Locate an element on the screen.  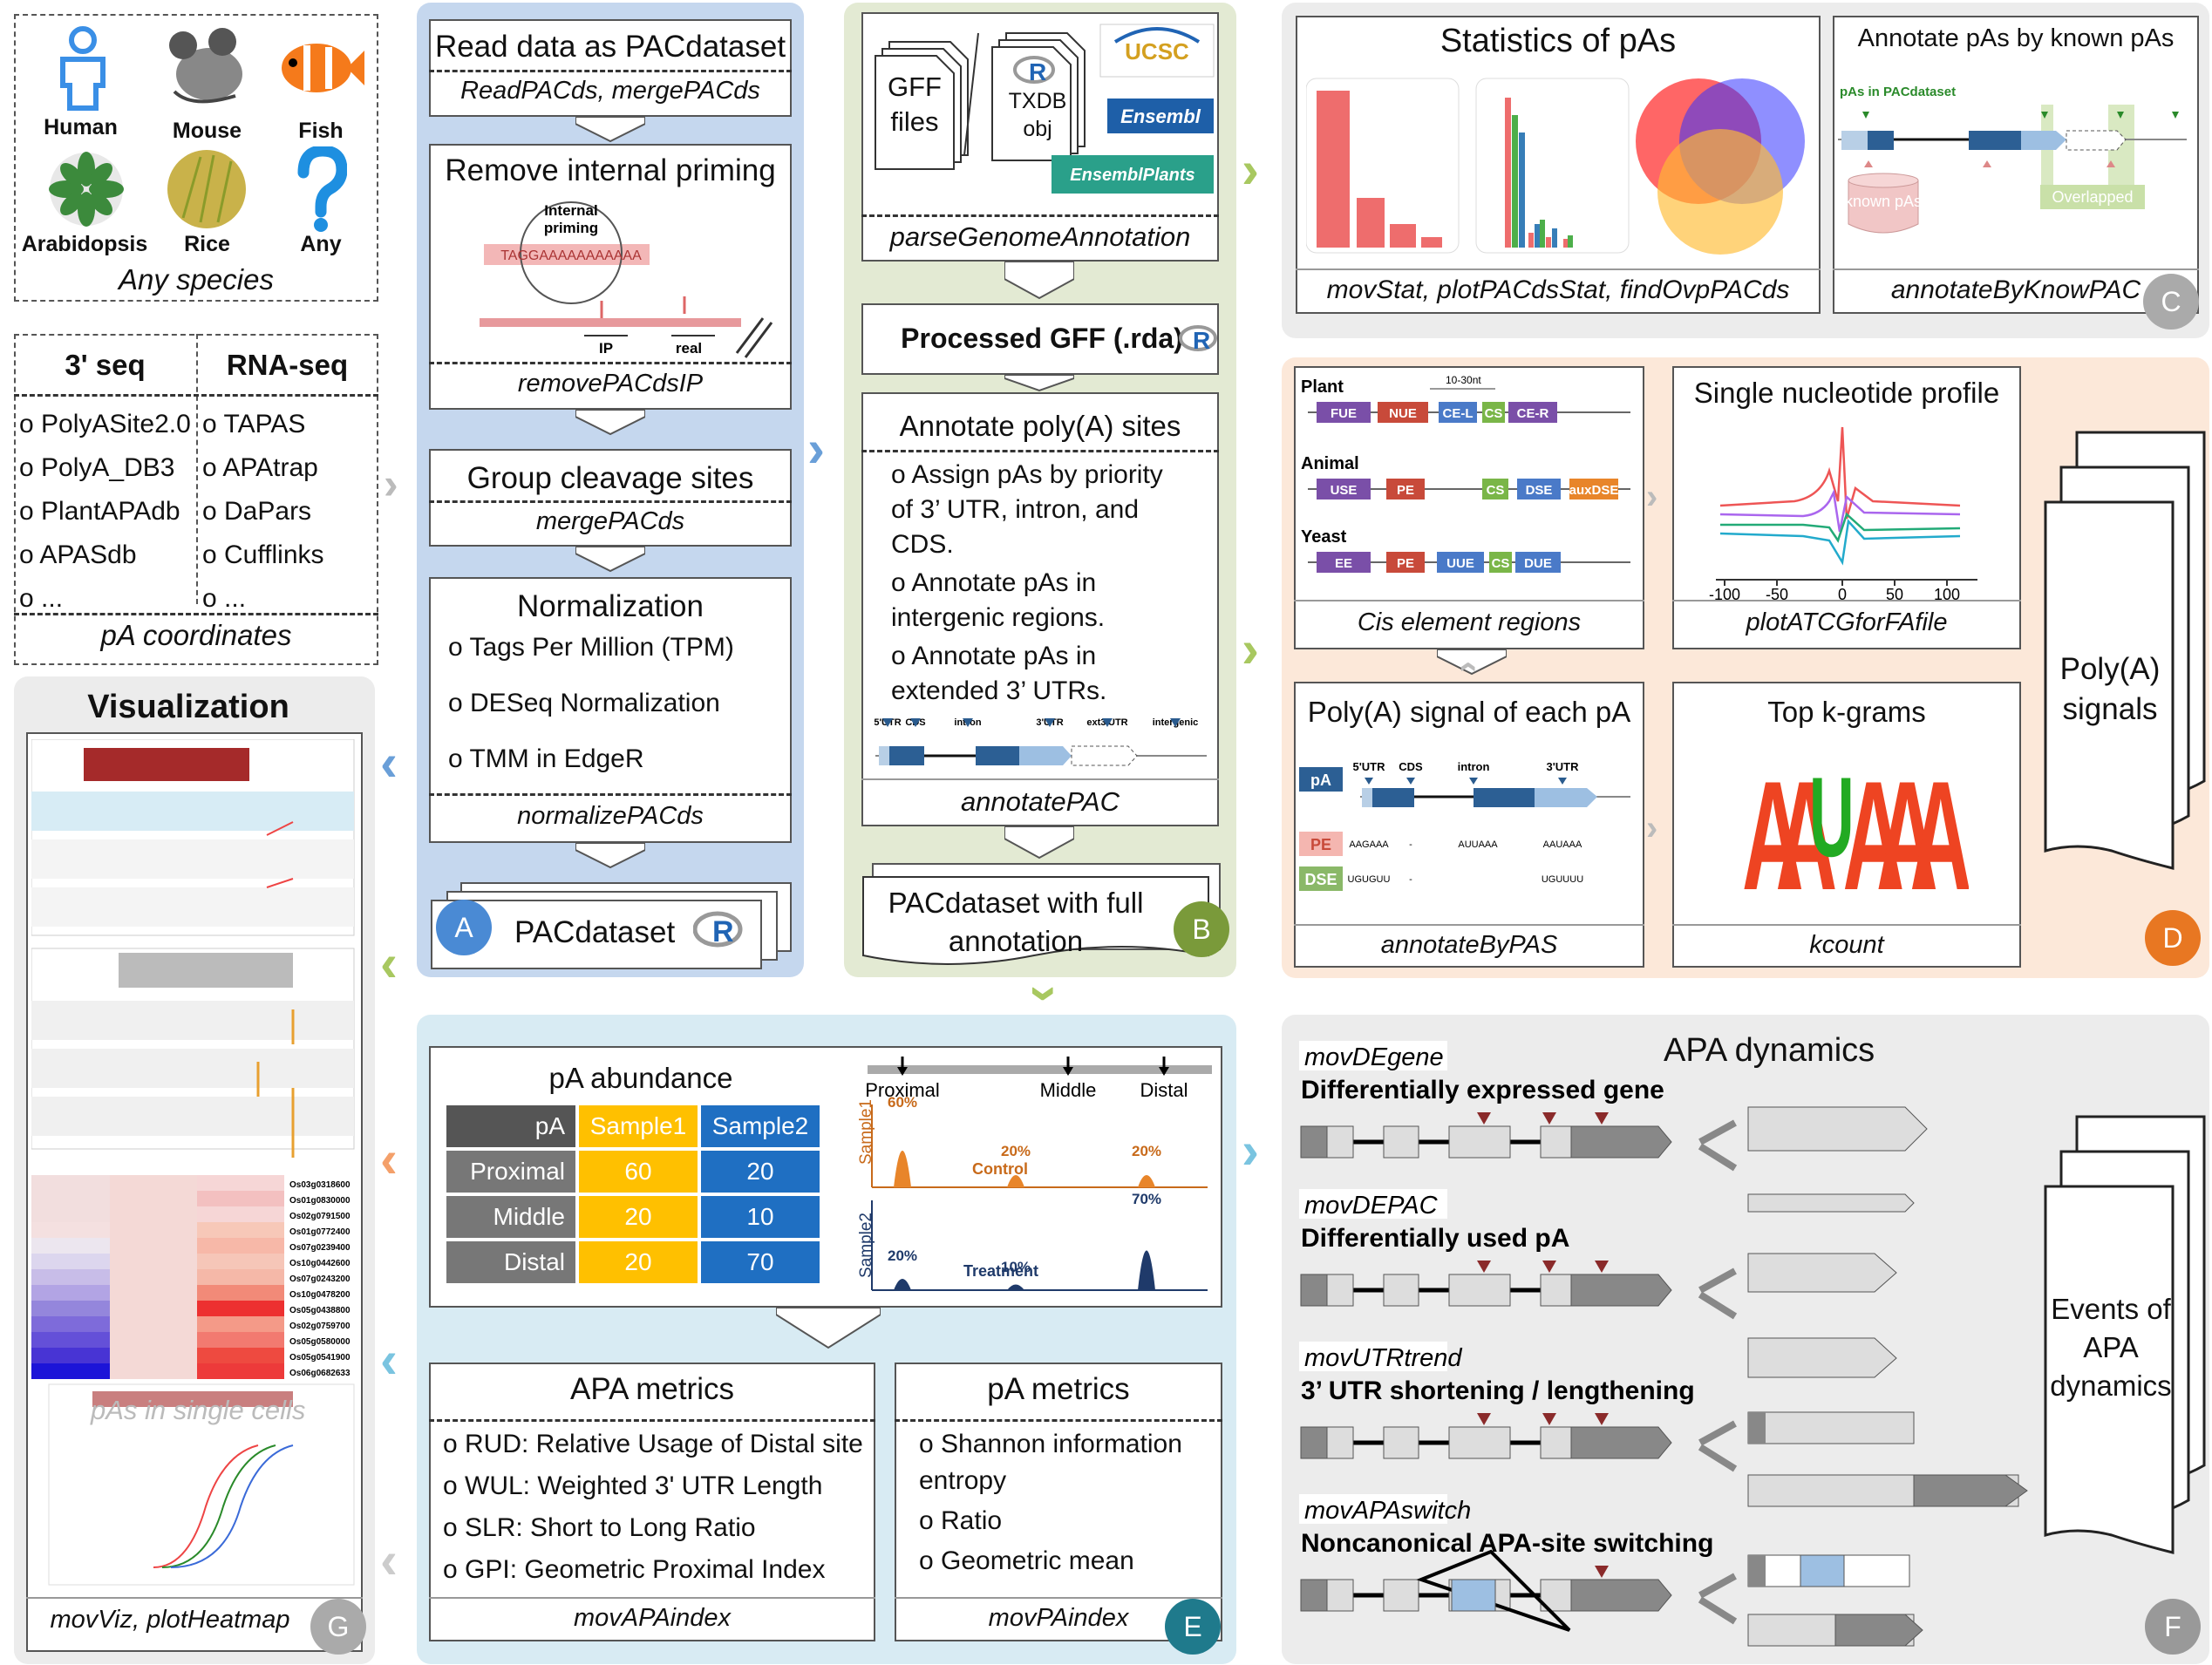
svg-text: EnsemblPlants is located at coordinates (1132, 175).